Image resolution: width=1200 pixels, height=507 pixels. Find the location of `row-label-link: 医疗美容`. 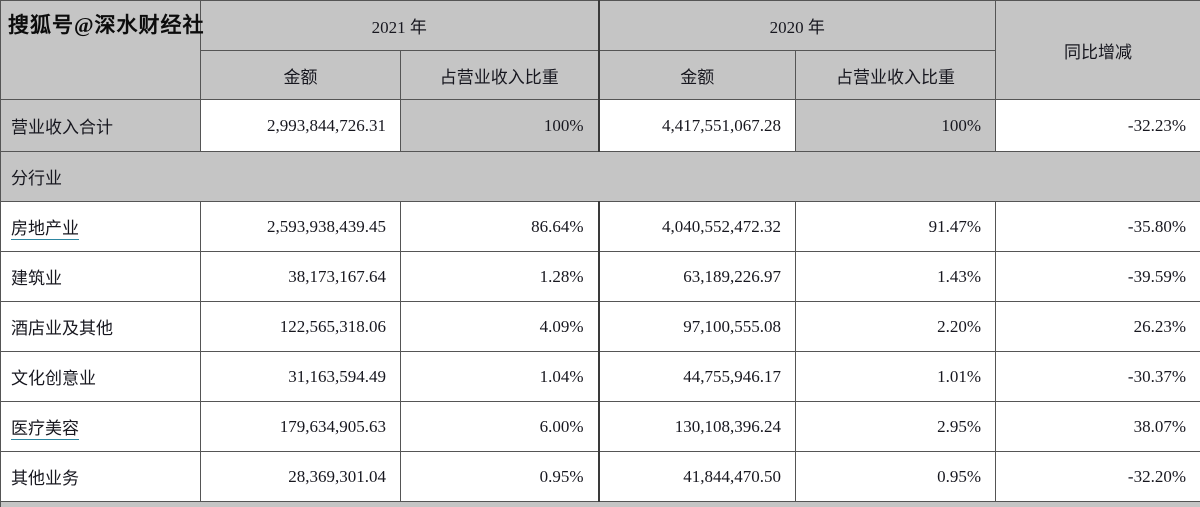

row-label-link: 医疗美容 is located at coordinates (100, 426).